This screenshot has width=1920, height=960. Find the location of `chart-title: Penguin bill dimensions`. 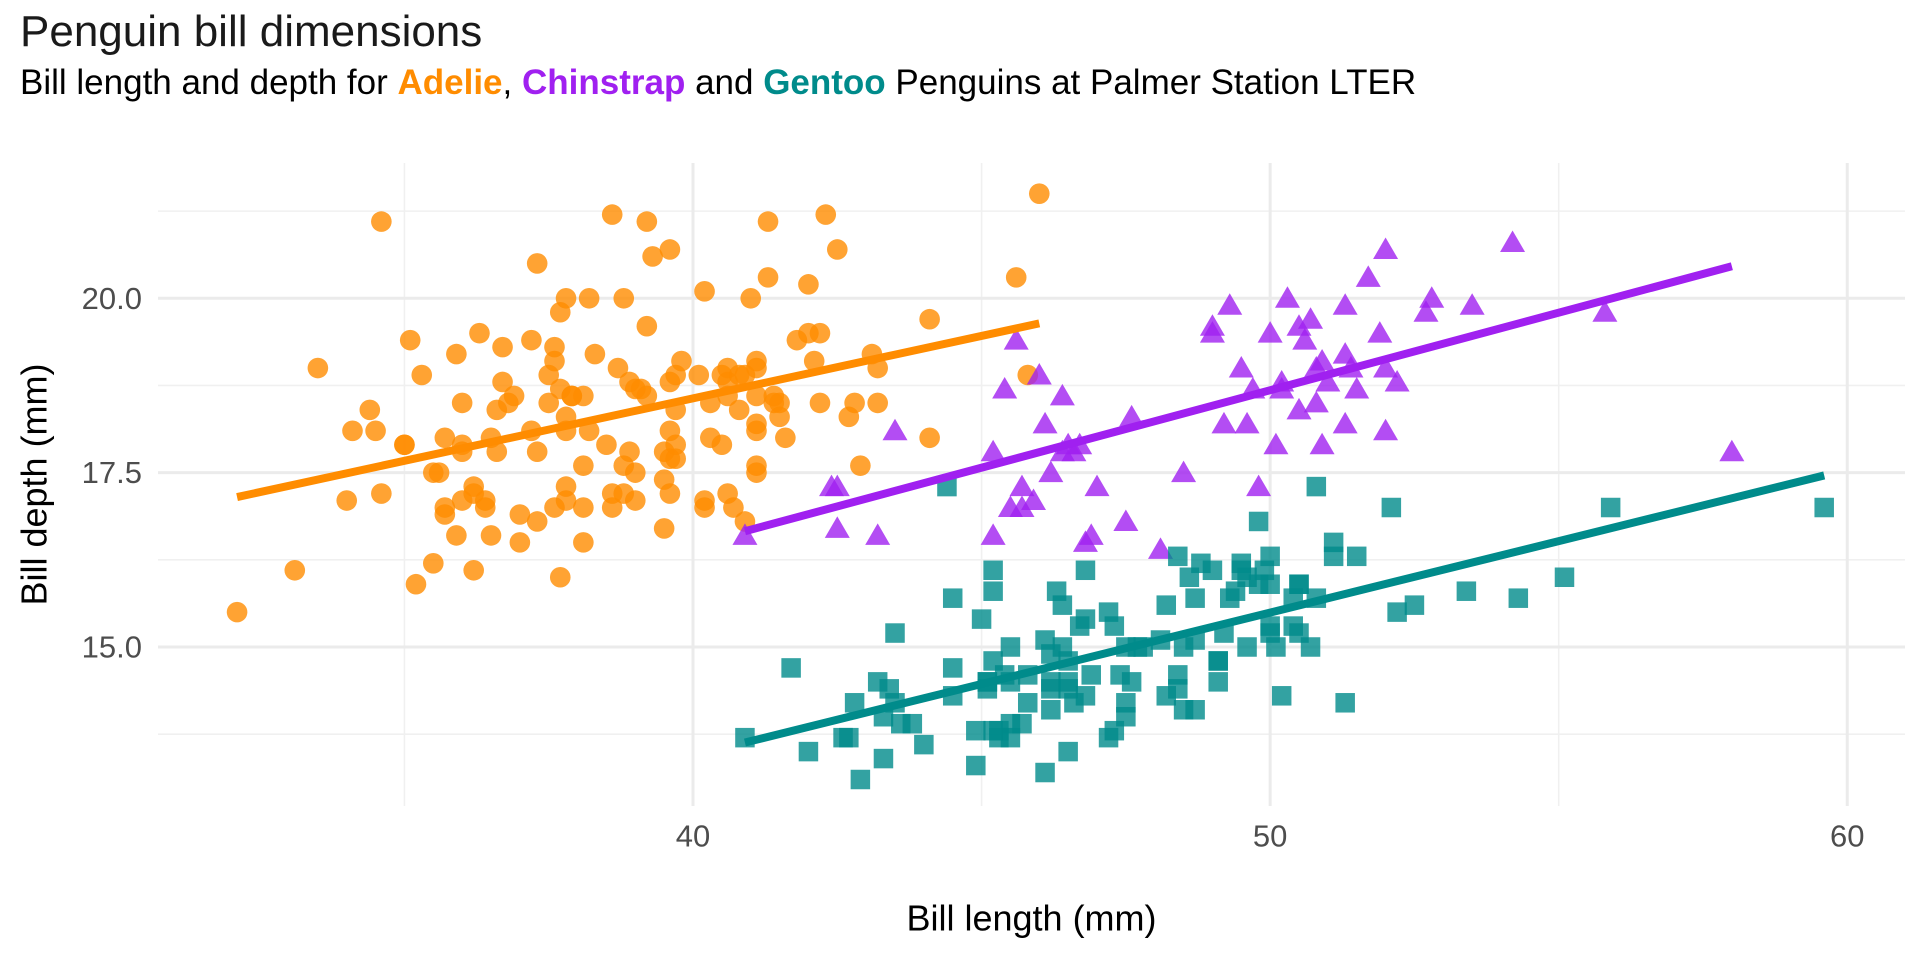

chart-title: Penguin bill dimensions is located at coordinates (251, 31).